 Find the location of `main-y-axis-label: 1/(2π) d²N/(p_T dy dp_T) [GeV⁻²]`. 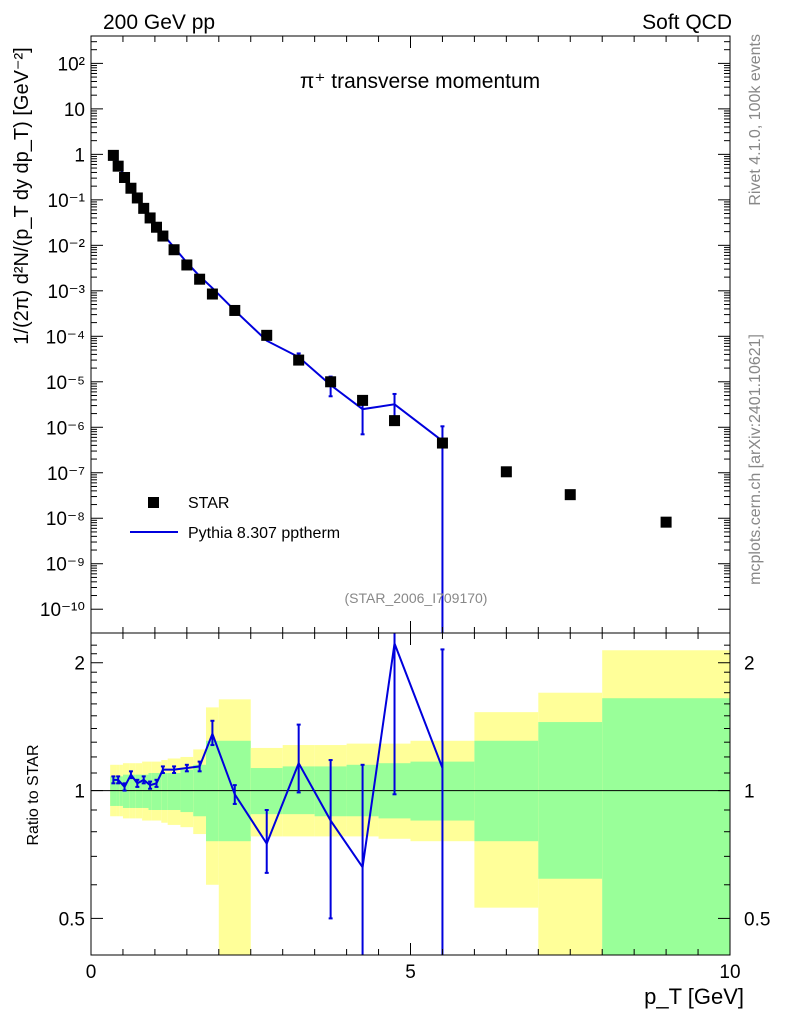

main-y-axis-label: 1/(2π) d²N/(p_T dy dp_T) [GeV⁻²] is located at coordinates (22, 195).